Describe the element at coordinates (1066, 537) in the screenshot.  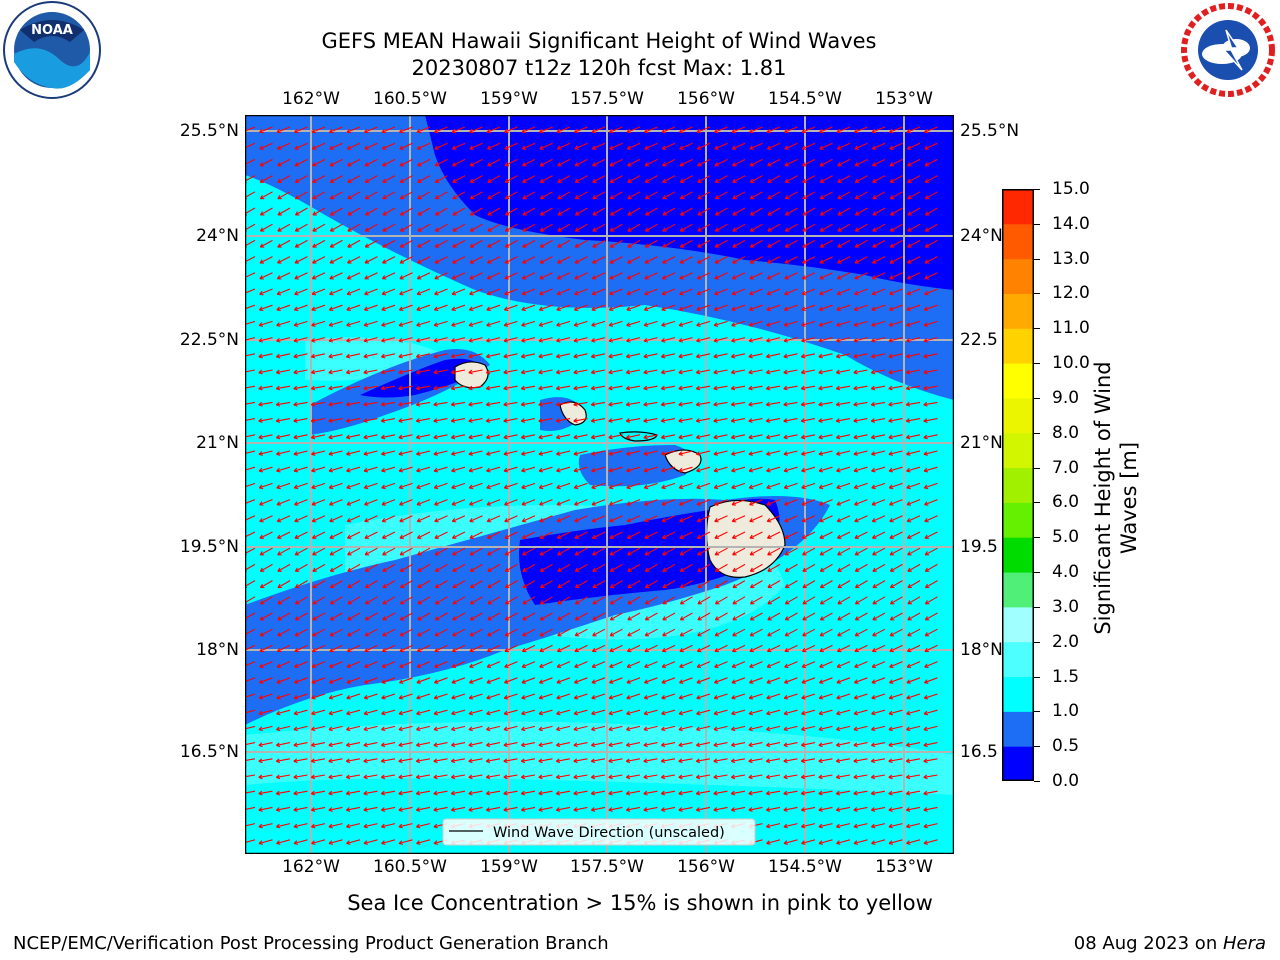
I see `colorbar-tick-label: 5.0` at that location.